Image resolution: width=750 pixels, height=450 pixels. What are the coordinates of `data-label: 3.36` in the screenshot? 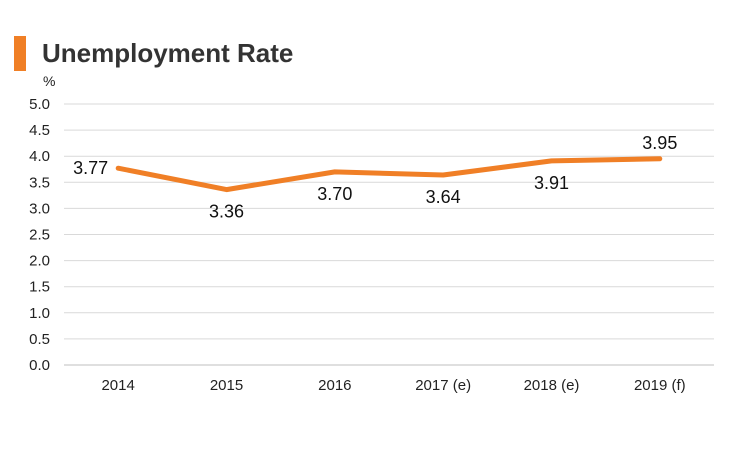 It's located at (226, 212).